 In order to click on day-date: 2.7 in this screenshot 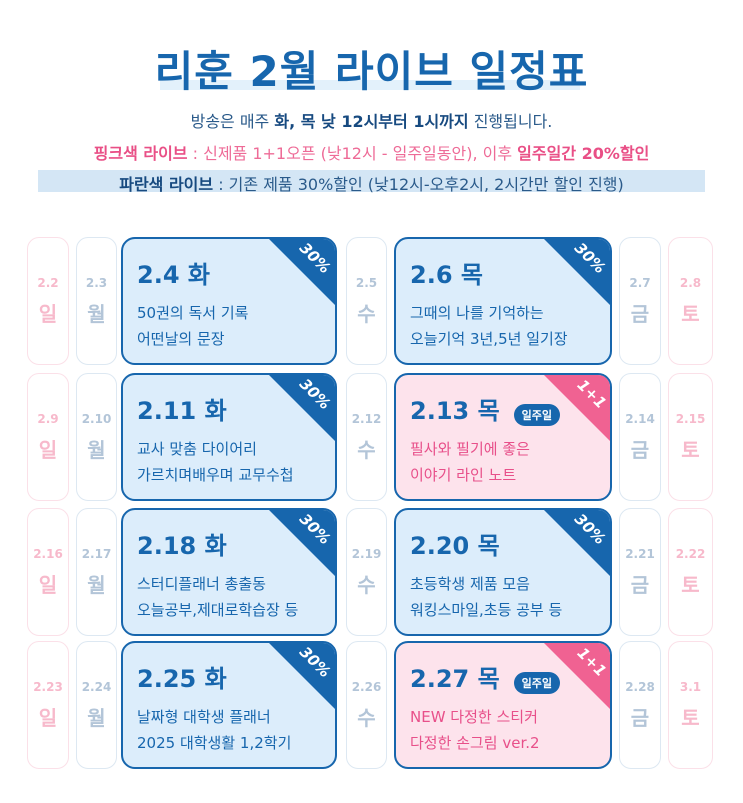, I will do `click(640, 283)`.